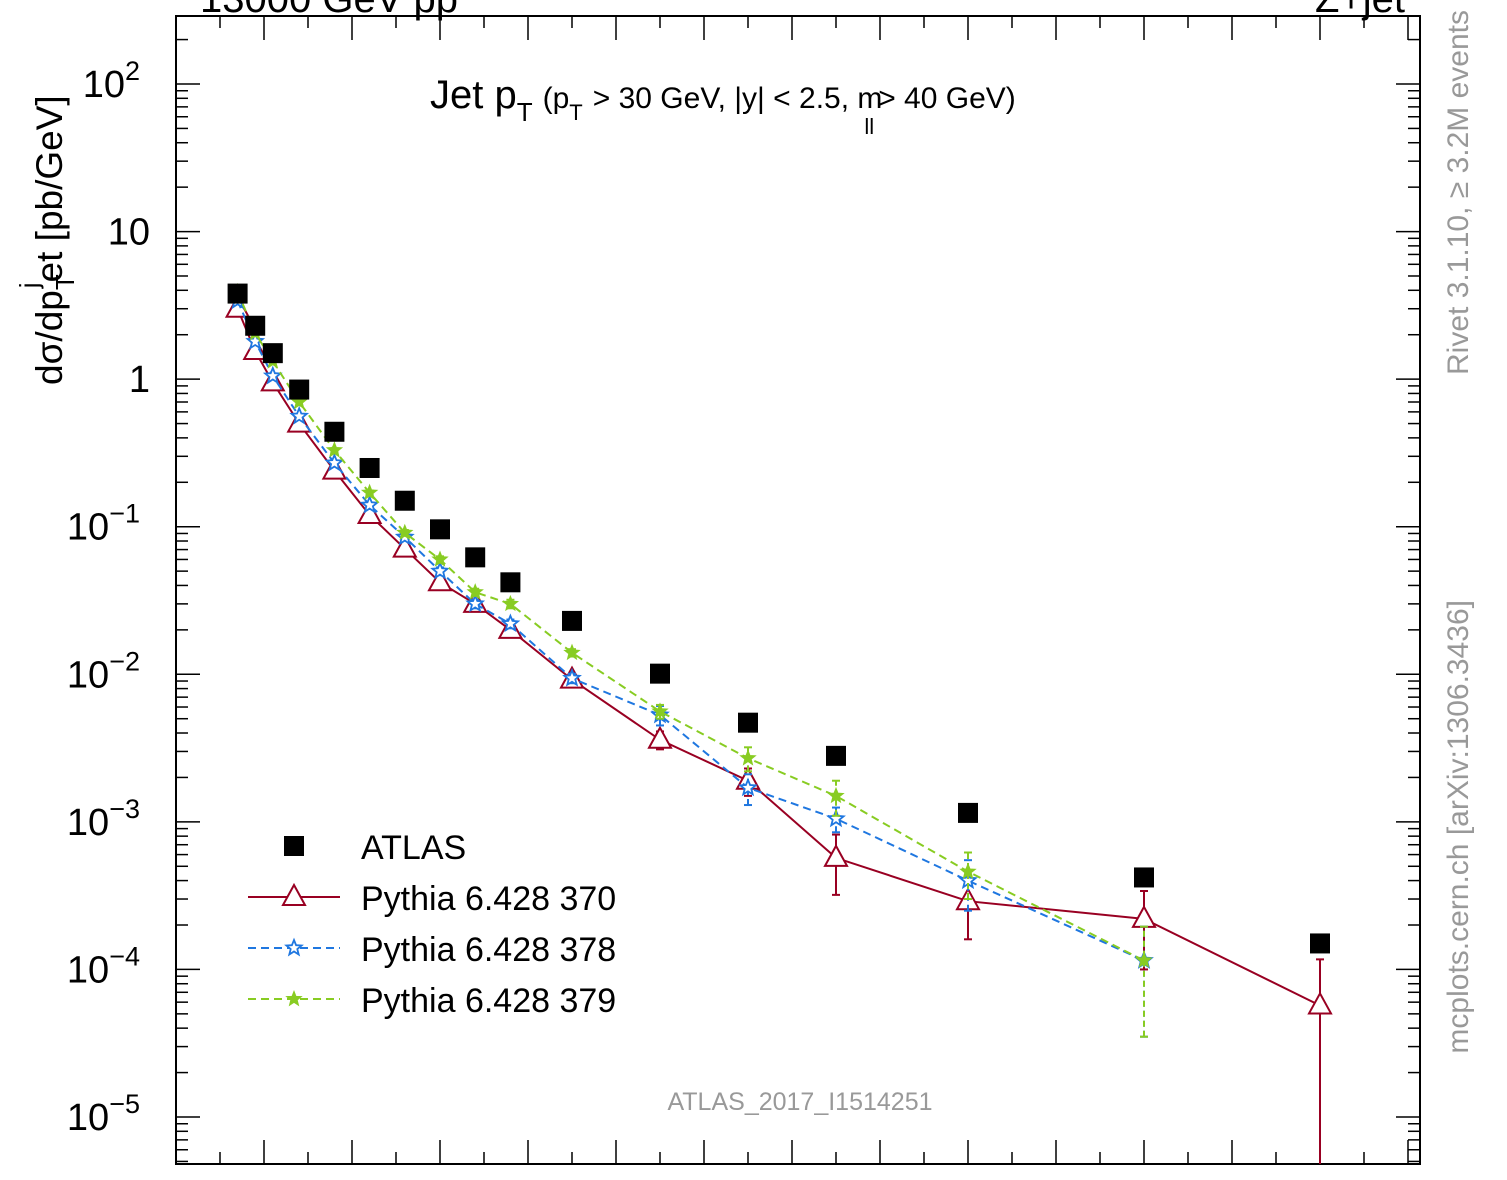 The height and width of the screenshot is (1180, 1507). I want to click on y-axis-label-c: et [pb/GeV], so click(49, 188).